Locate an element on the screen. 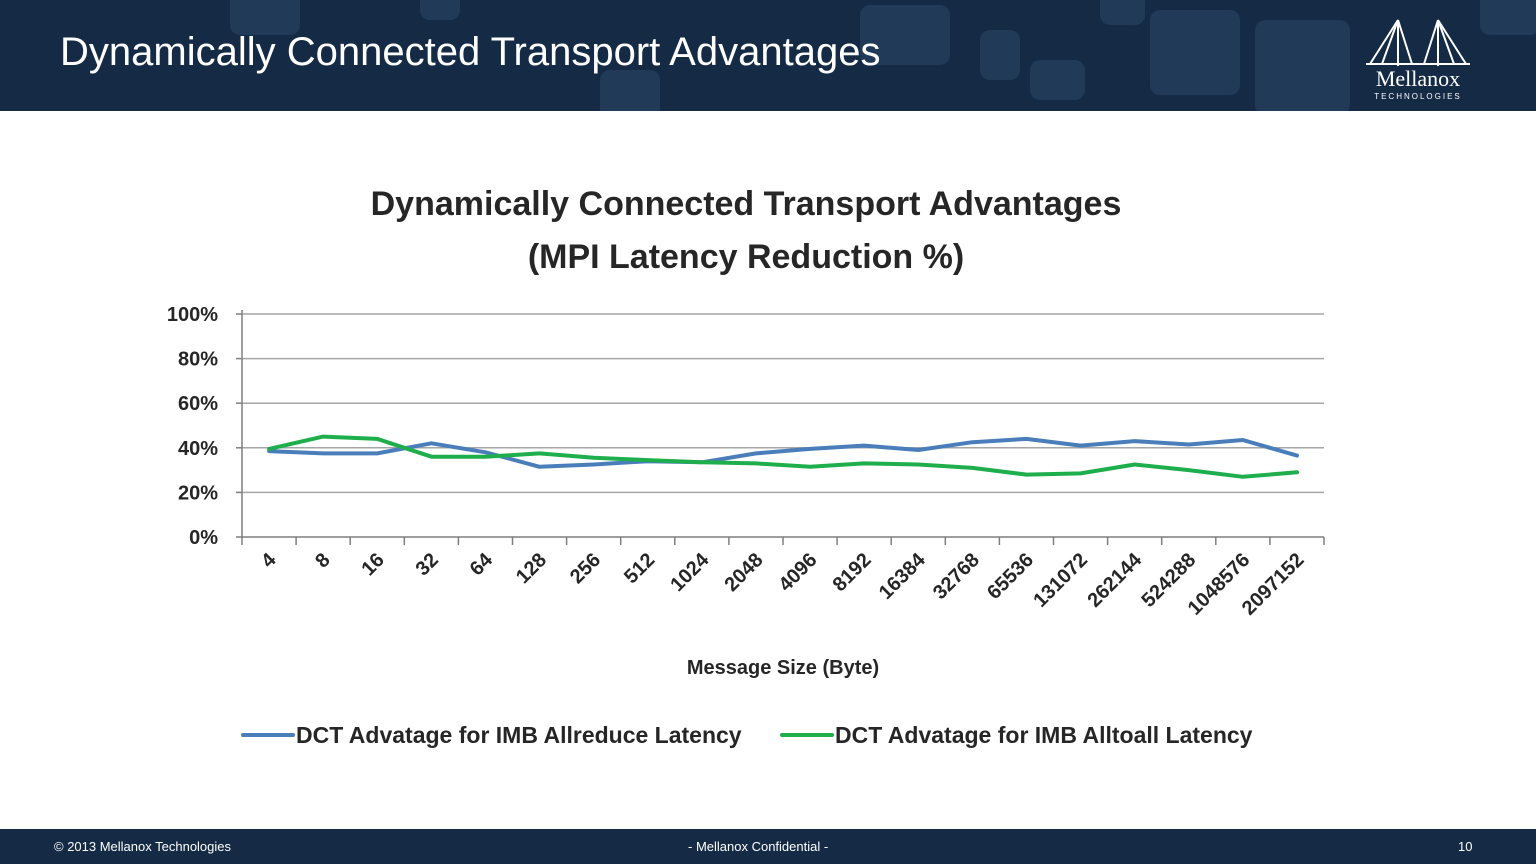 This screenshot has width=1536, height=864. y-tick-label: 60% is located at coordinates (198, 404).